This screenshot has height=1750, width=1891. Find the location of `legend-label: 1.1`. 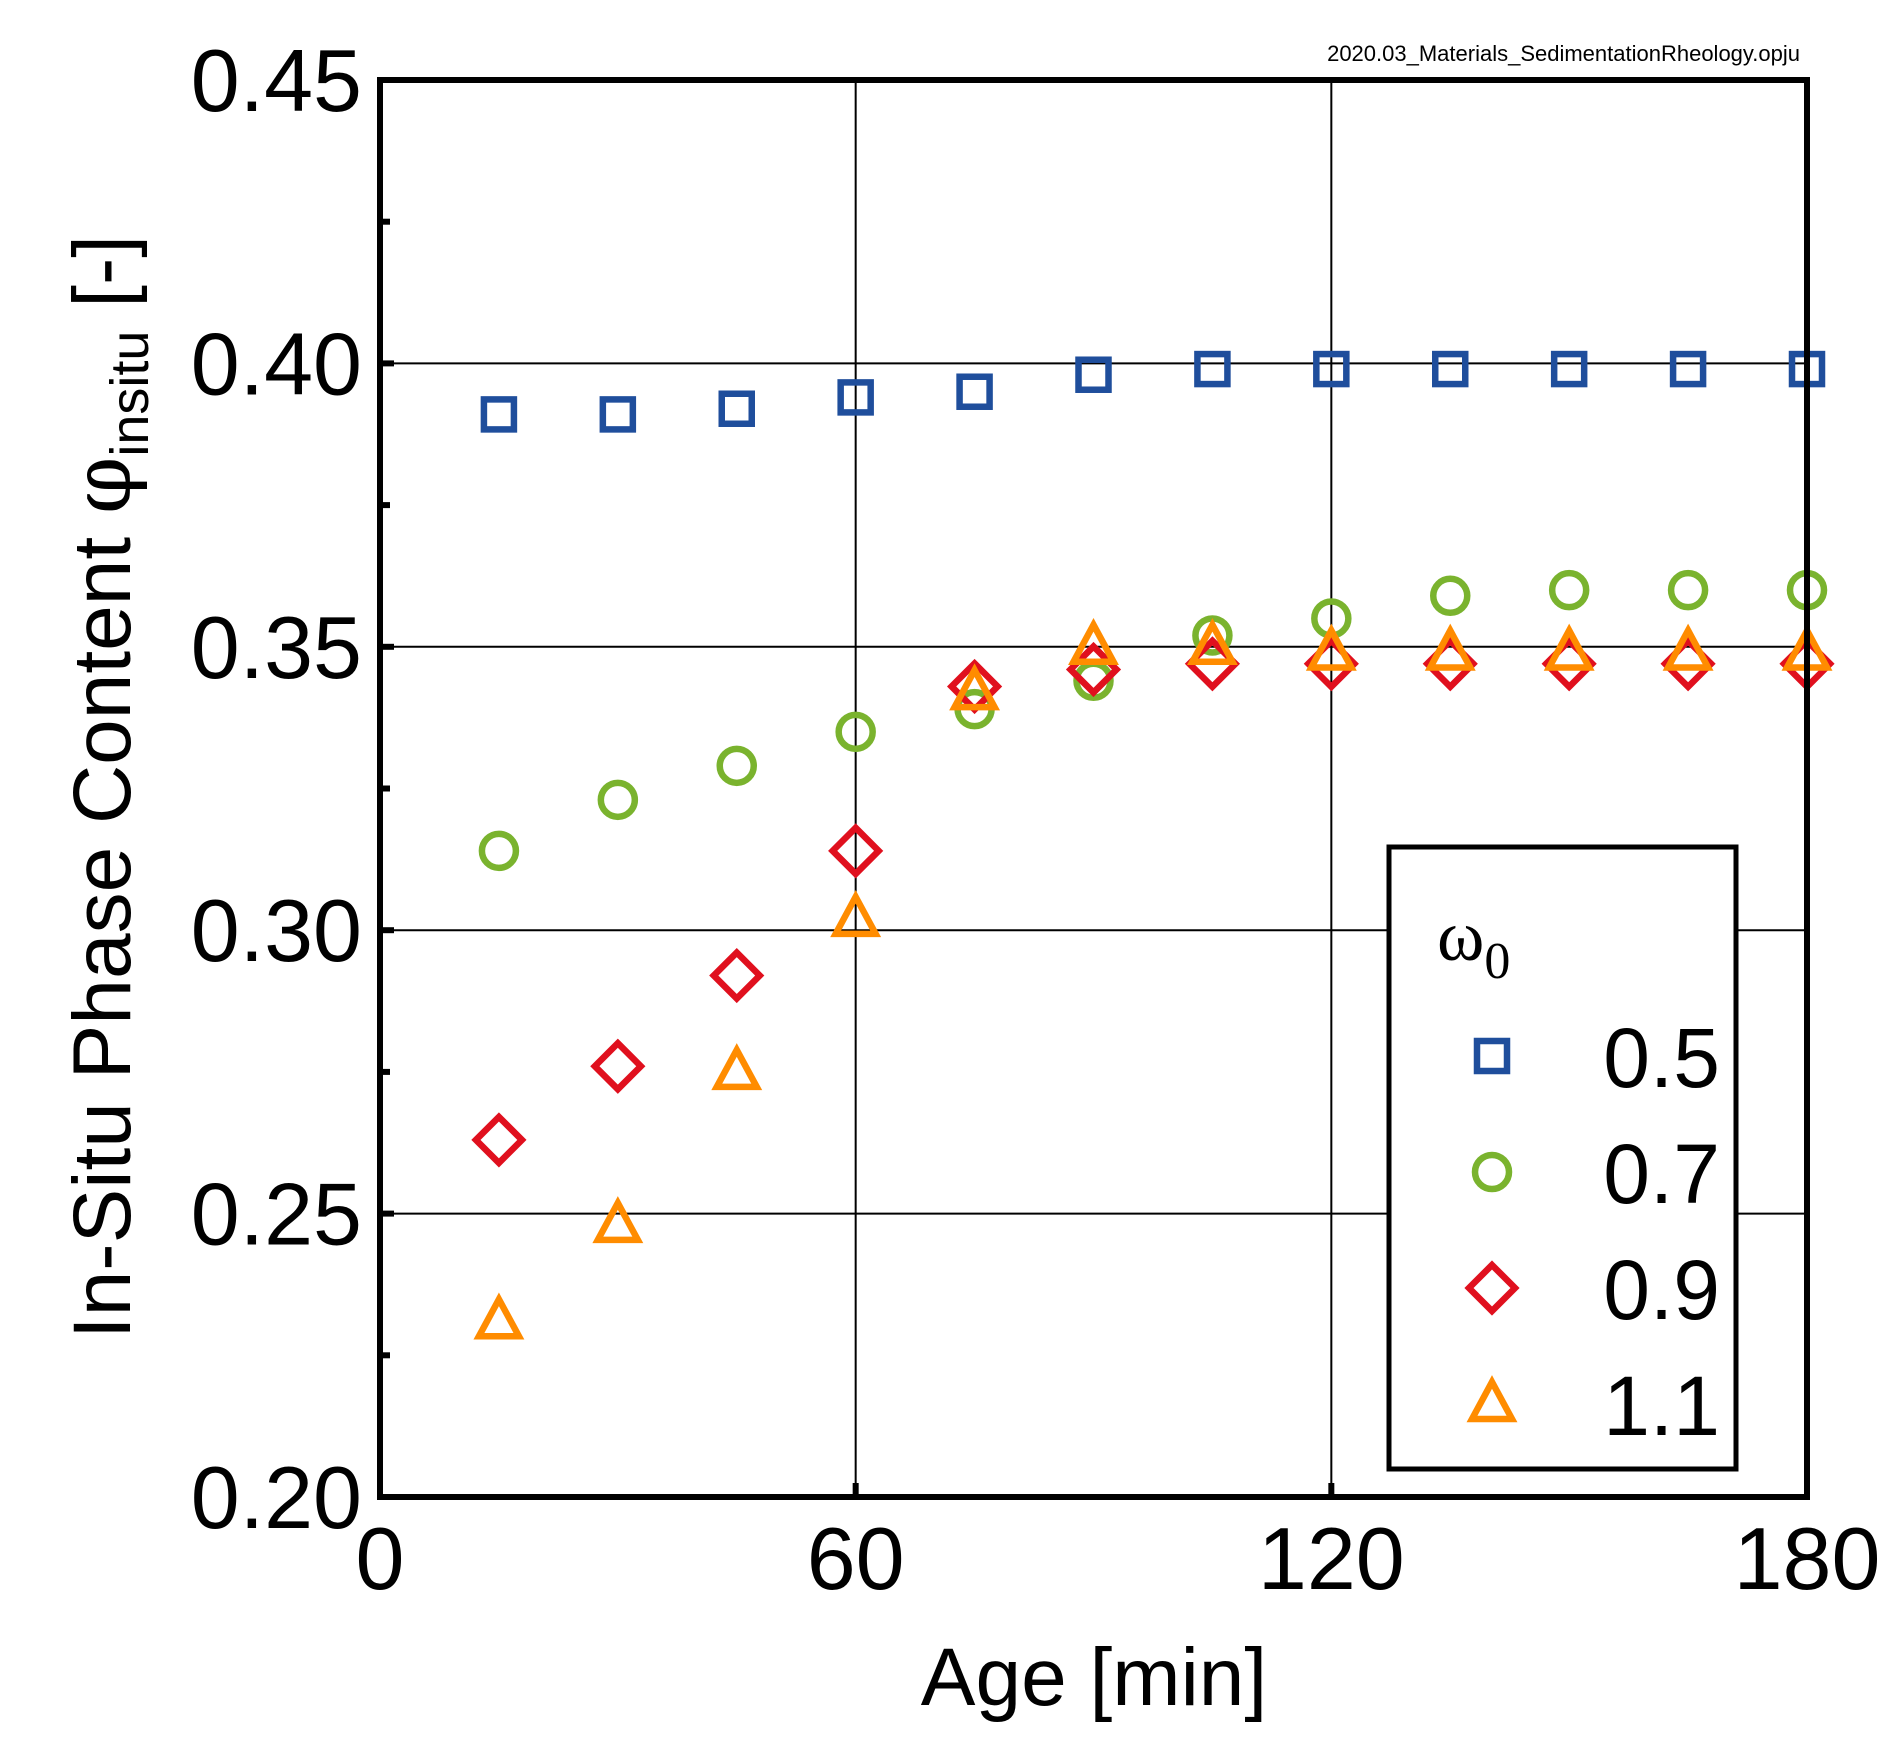

legend-label: 1.1 is located at coordinates (1661, 1406).